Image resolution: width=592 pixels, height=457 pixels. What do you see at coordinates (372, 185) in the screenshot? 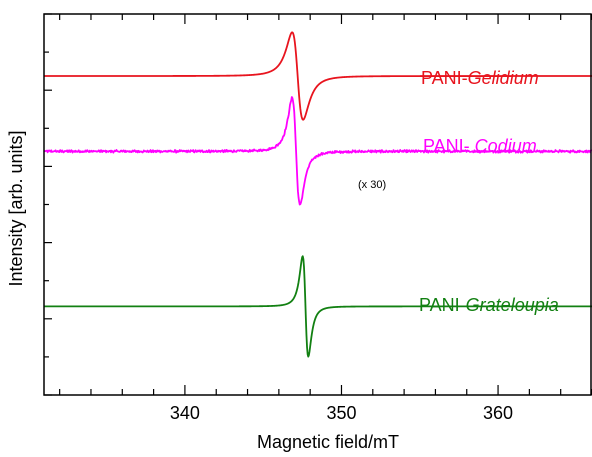
I see `scale-factor-note: (x 30)` at bounding box center [372, 185].